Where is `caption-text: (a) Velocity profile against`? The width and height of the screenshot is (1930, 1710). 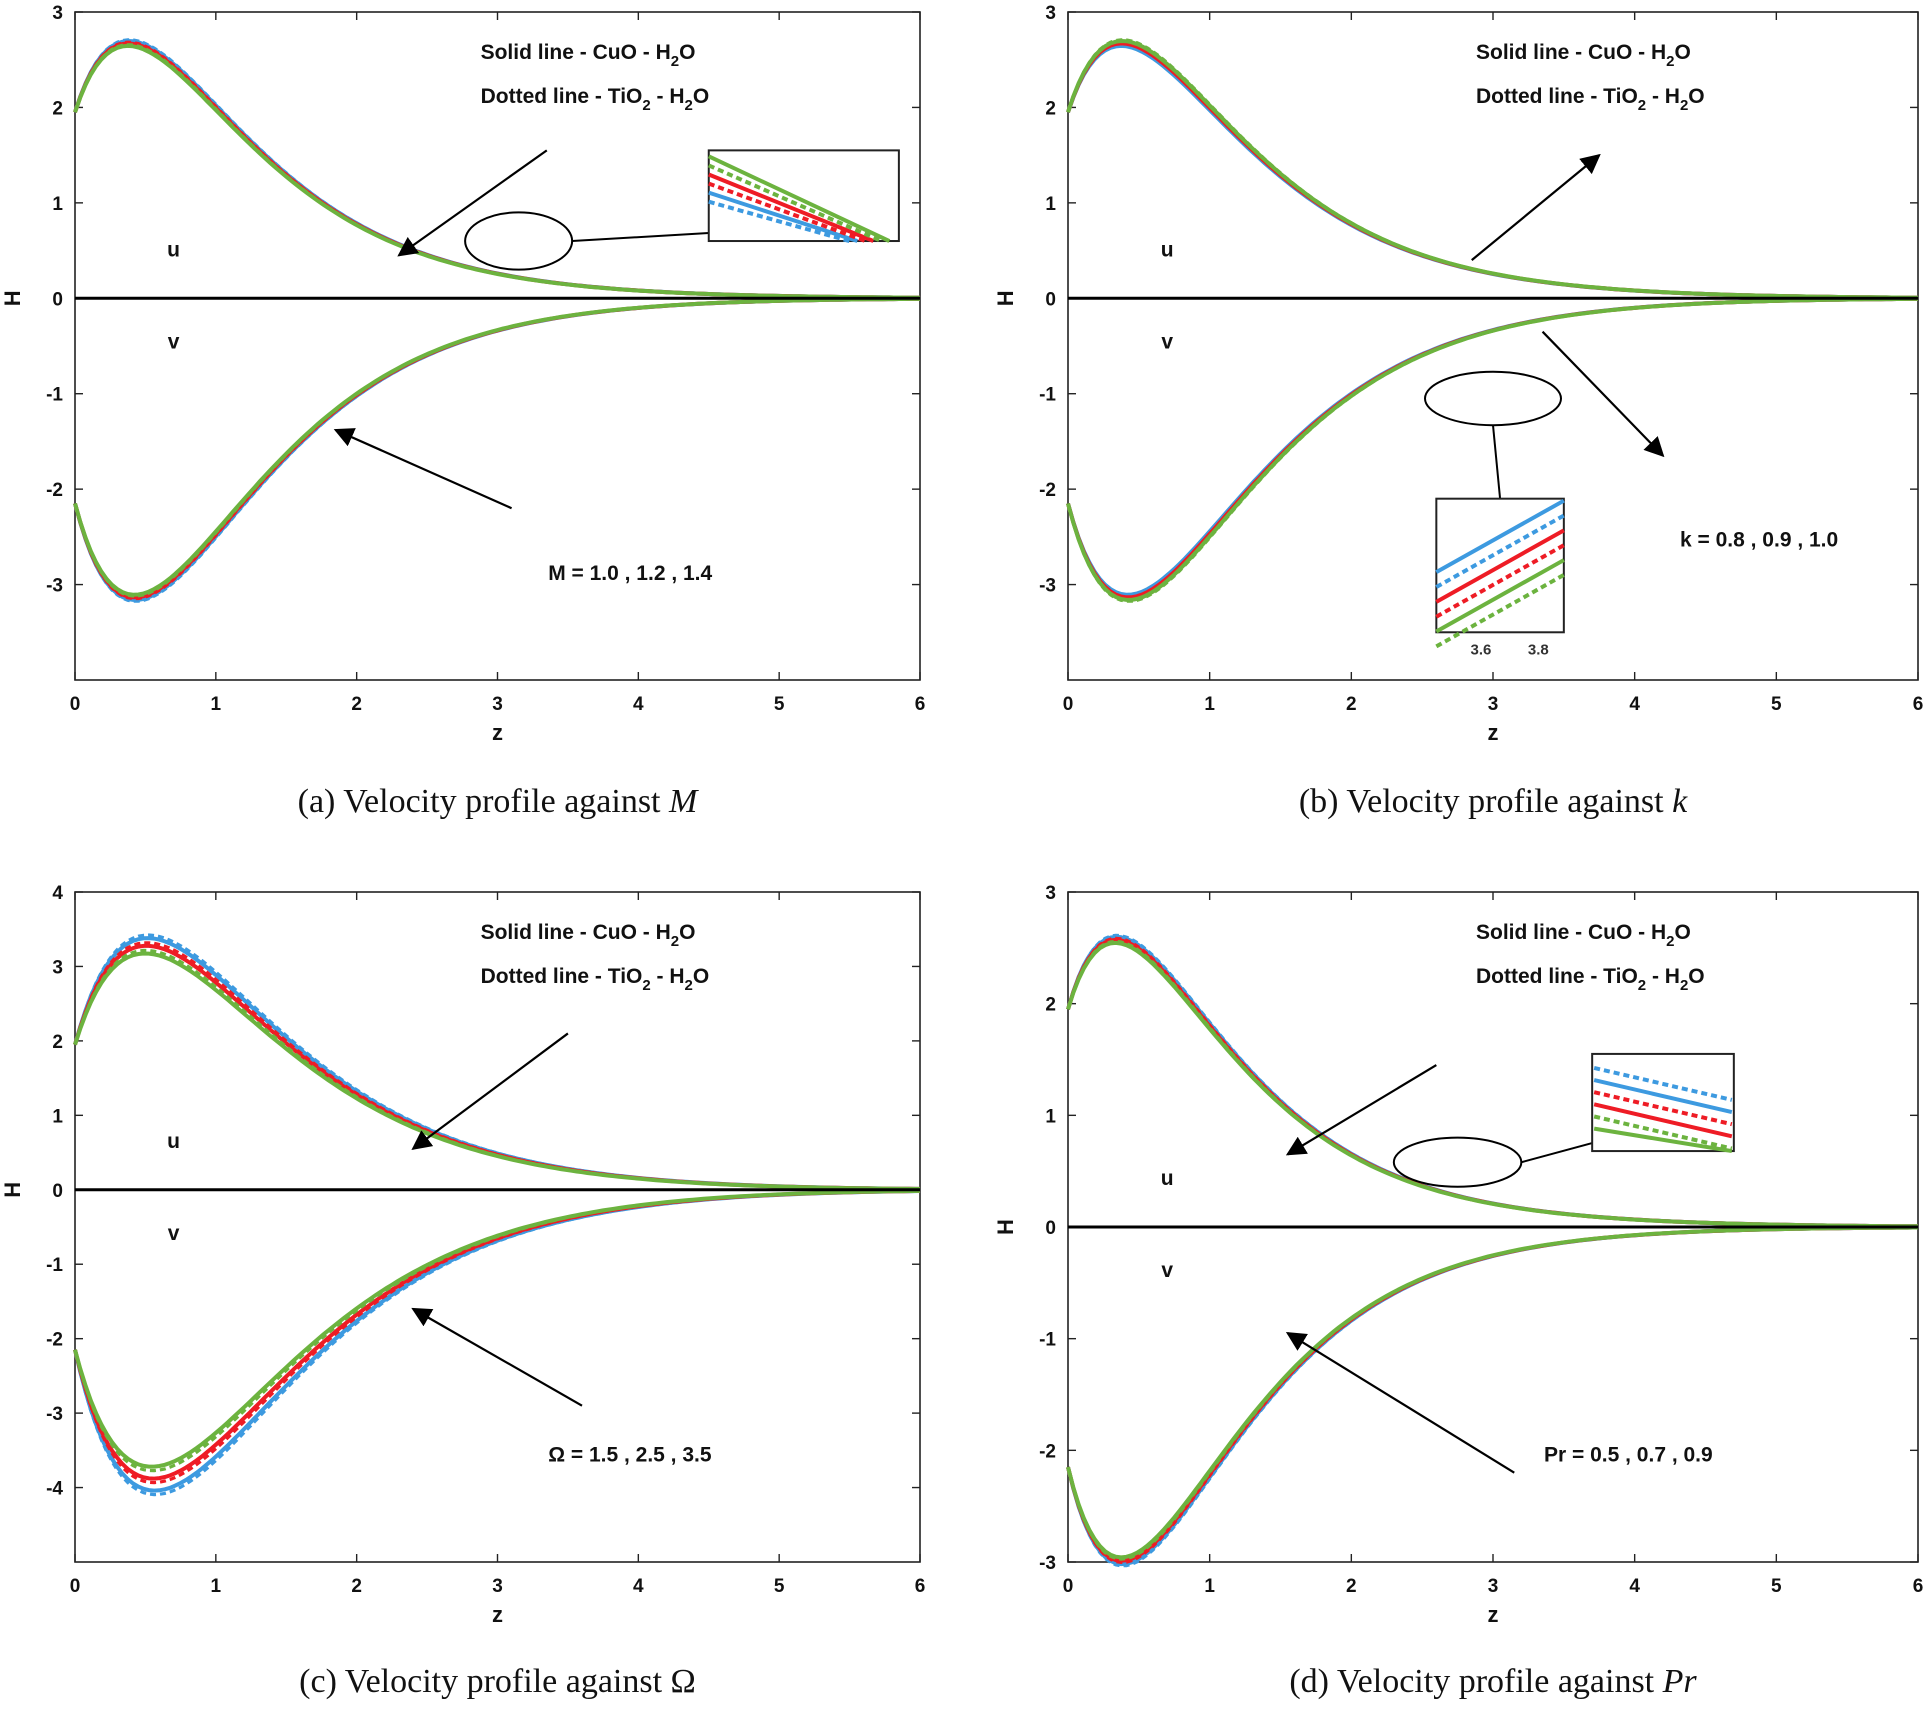
caption-text: (a) Velocity profile against is located at coordinates (483, 801).